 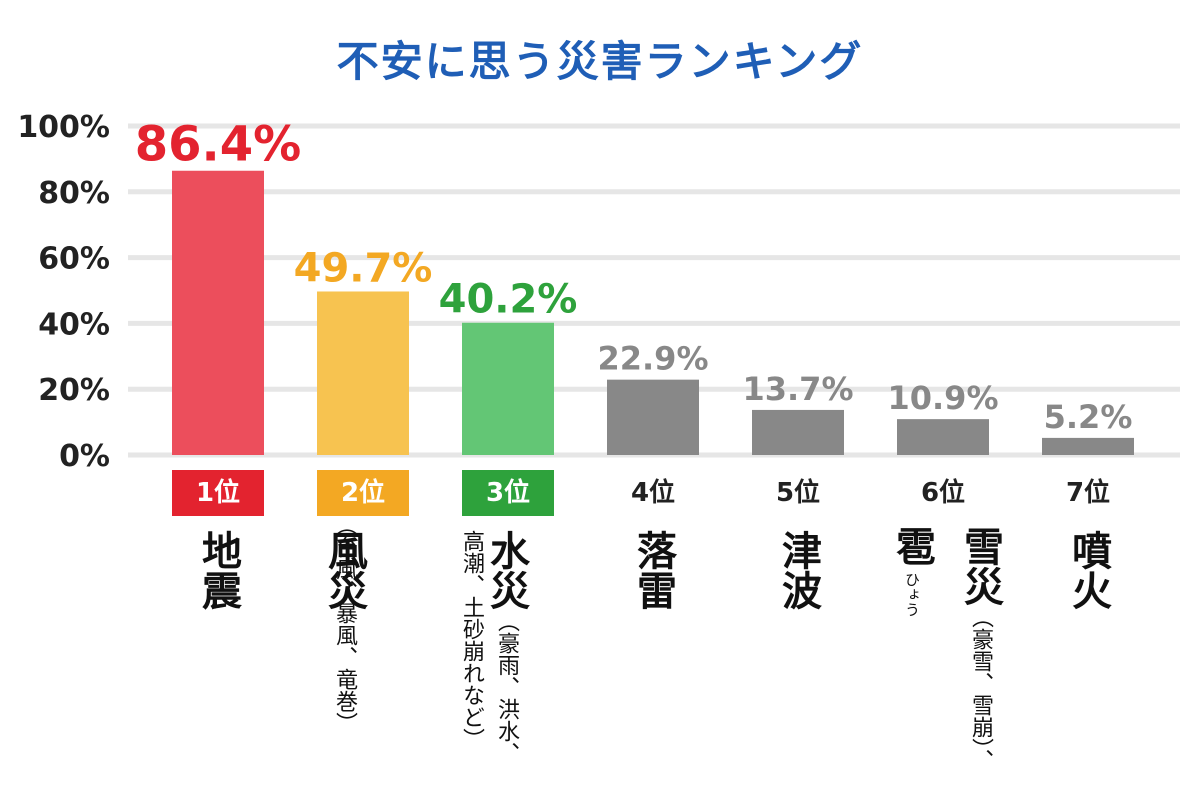 I want to click on rank-label-4: 4位, so click(x=653, y=493).